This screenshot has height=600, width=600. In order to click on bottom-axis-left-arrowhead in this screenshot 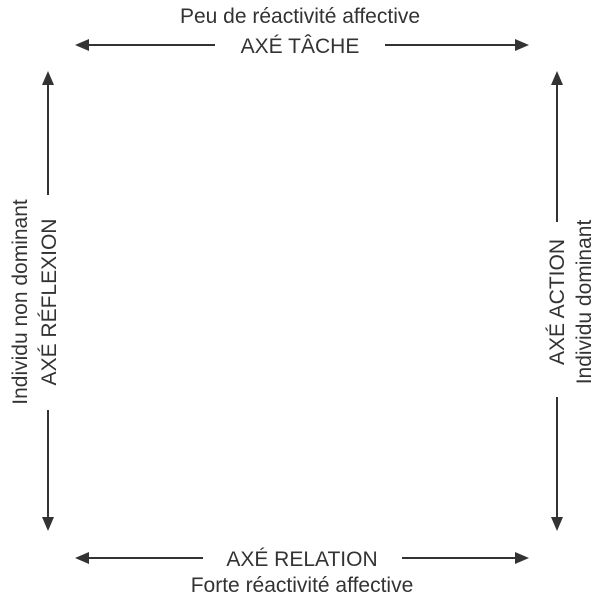, I will do `click(82, 558)`.